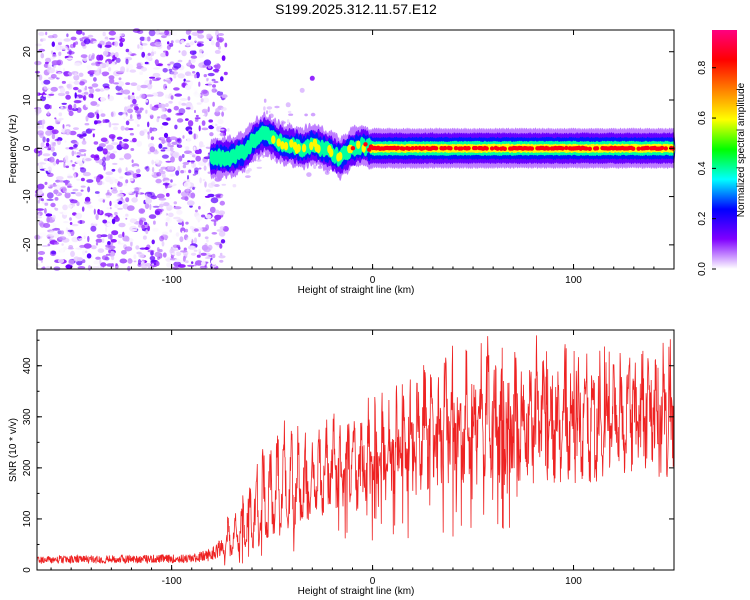 This screenshot has width=750, height=600. I want to click on spectrogram-y-axis-label: Frequency (Hz), so click(13, 149).